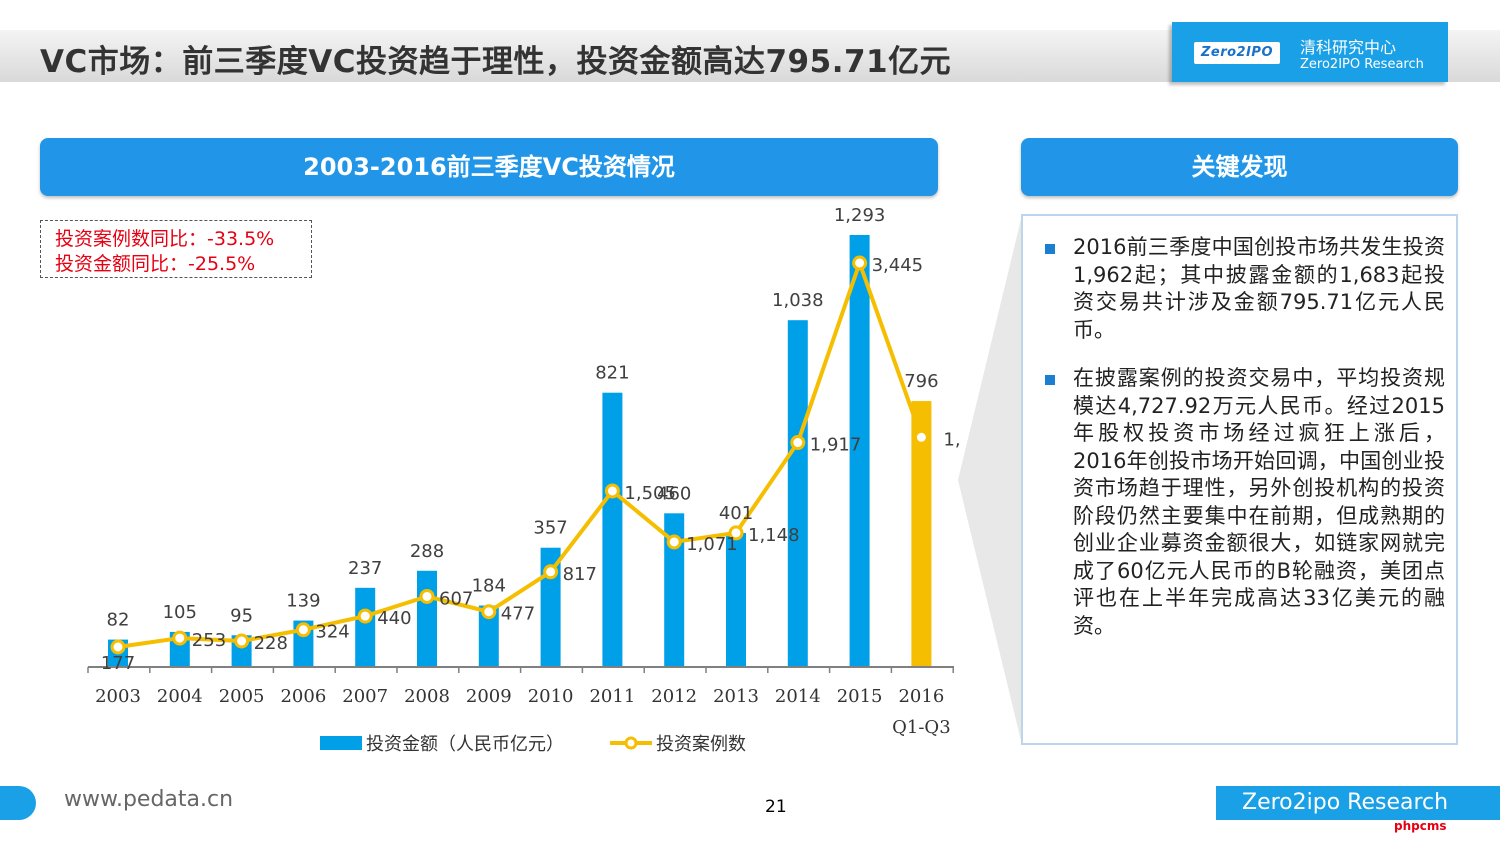 This screenshot has height=844, width=1500. What do you see at coordinates (365, 627) in the screenshot?
I see `bar-2007` at bounding box center [365, 627].